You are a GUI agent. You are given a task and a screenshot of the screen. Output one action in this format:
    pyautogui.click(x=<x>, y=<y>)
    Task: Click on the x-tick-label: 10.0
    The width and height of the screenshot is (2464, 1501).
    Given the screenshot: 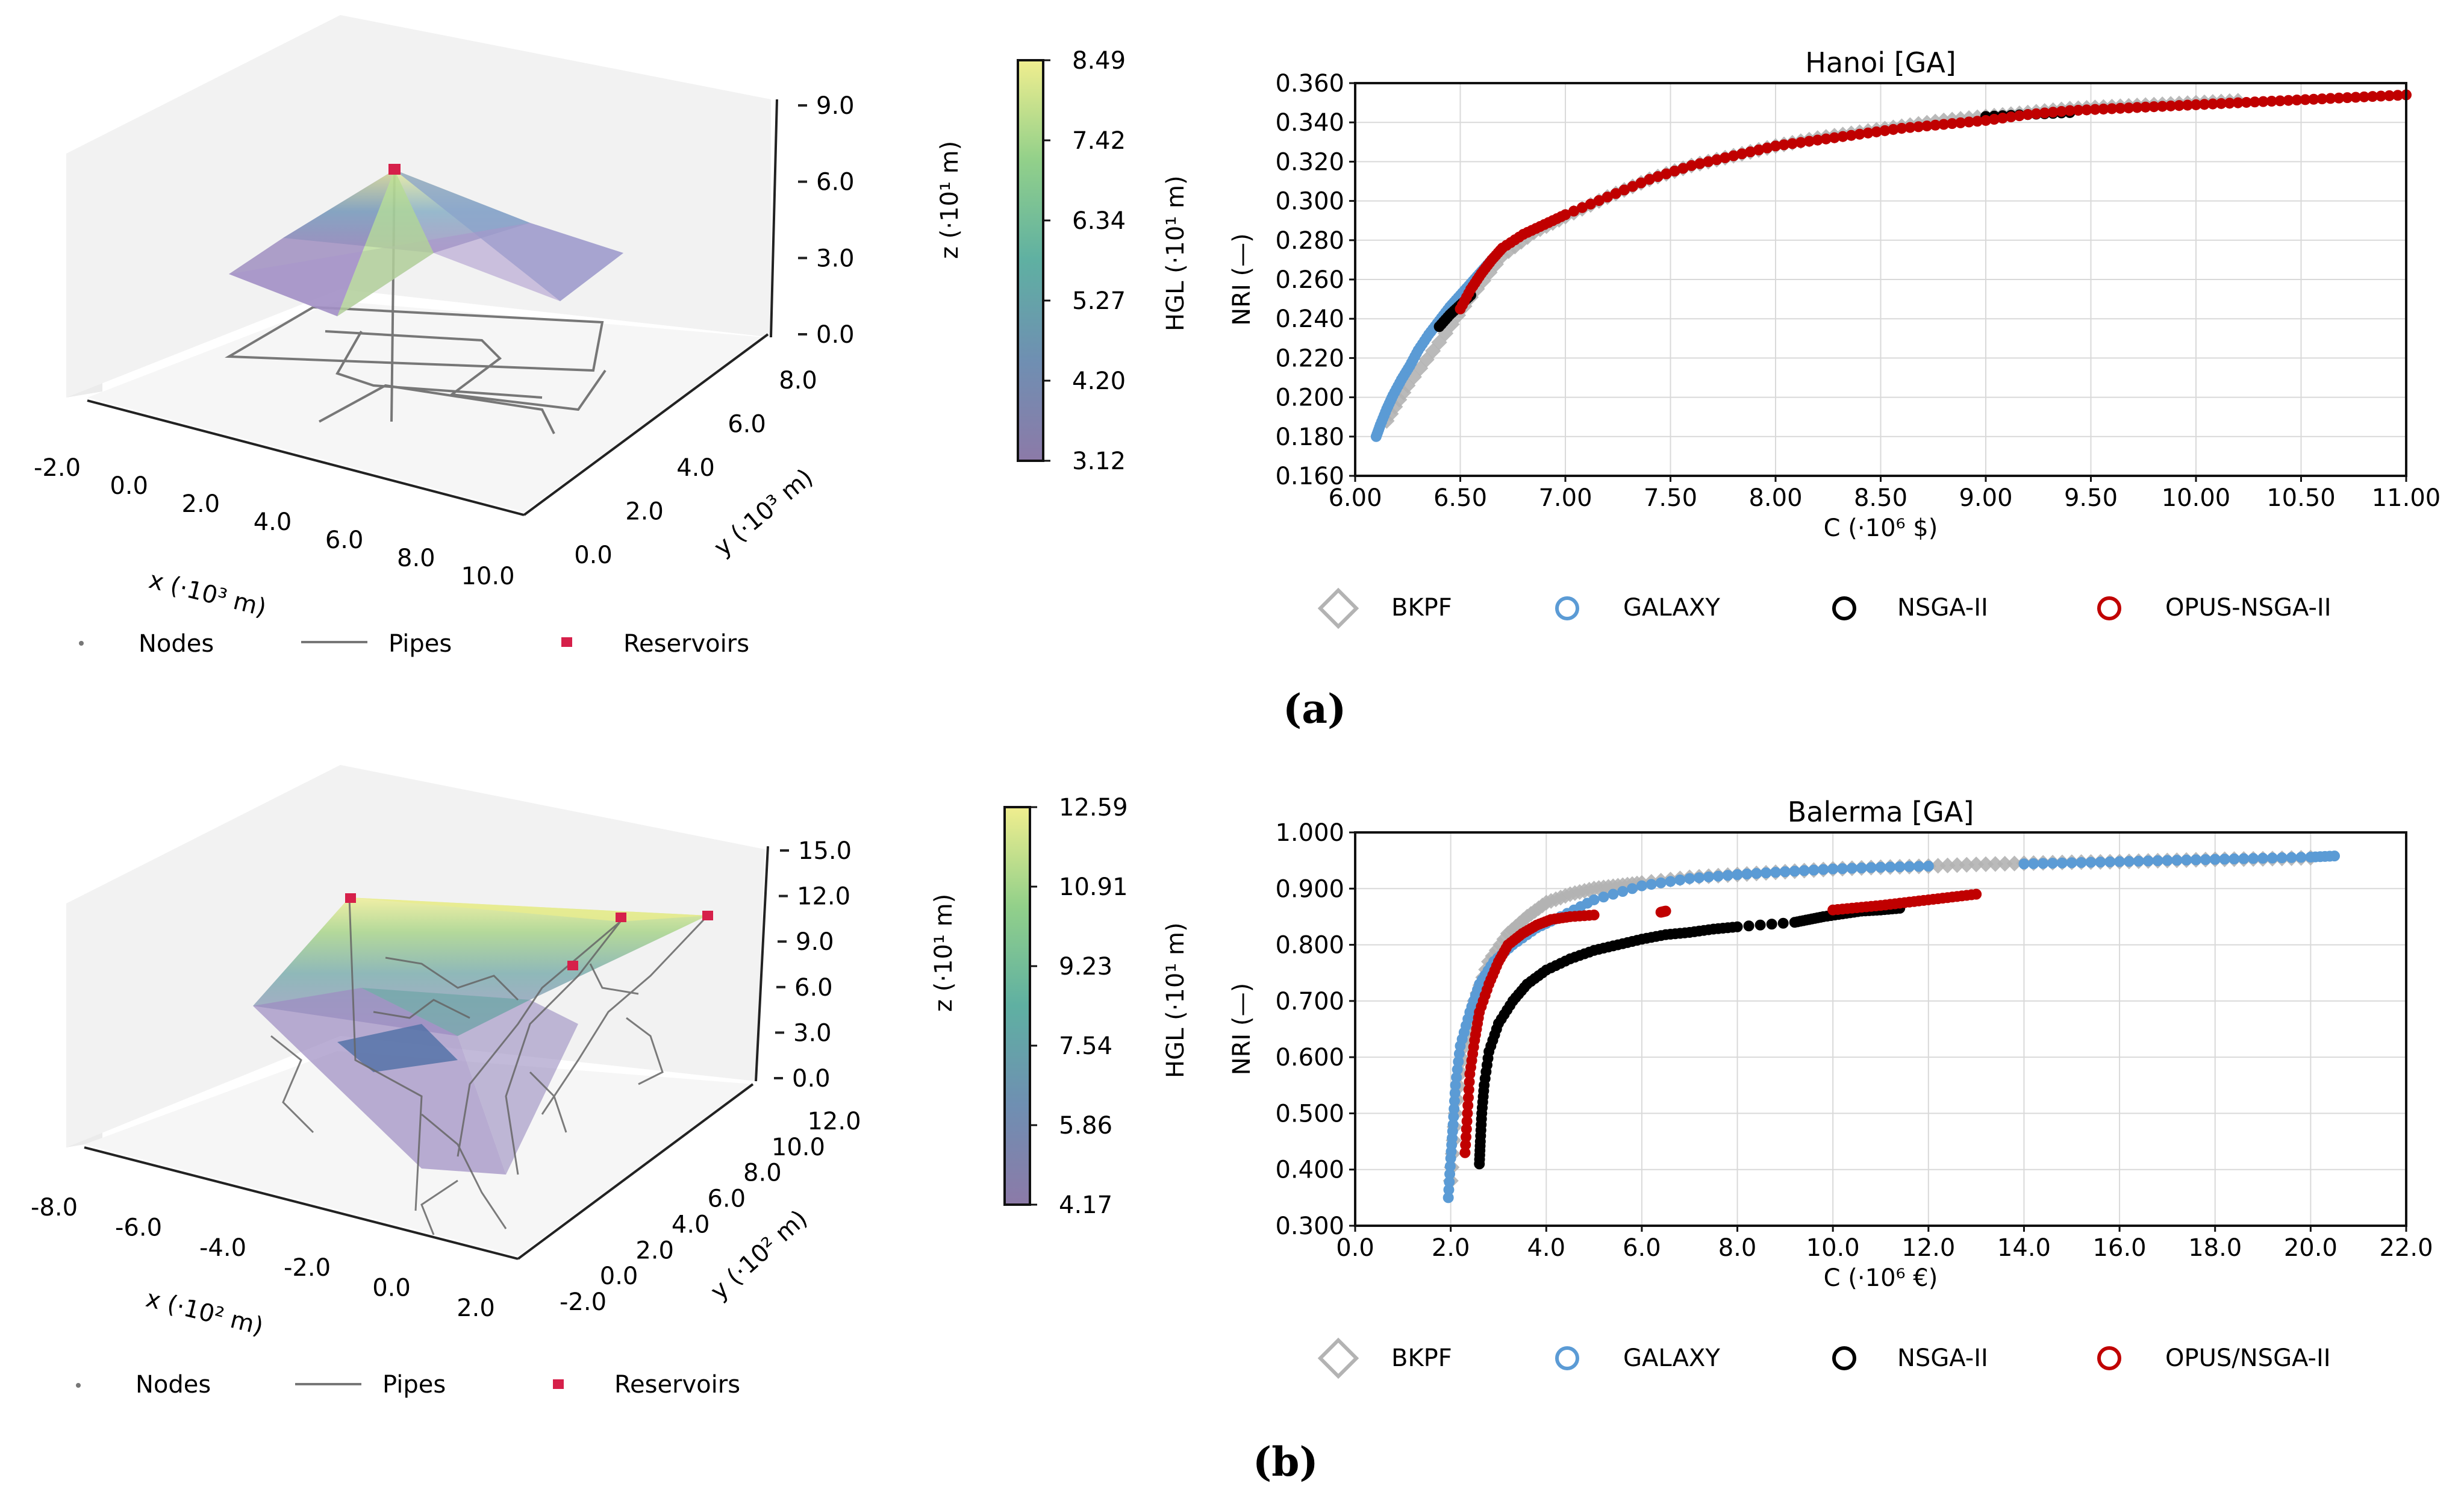 What is the action you would take?
    pyautogui.click(x=1833, y=1248)
    